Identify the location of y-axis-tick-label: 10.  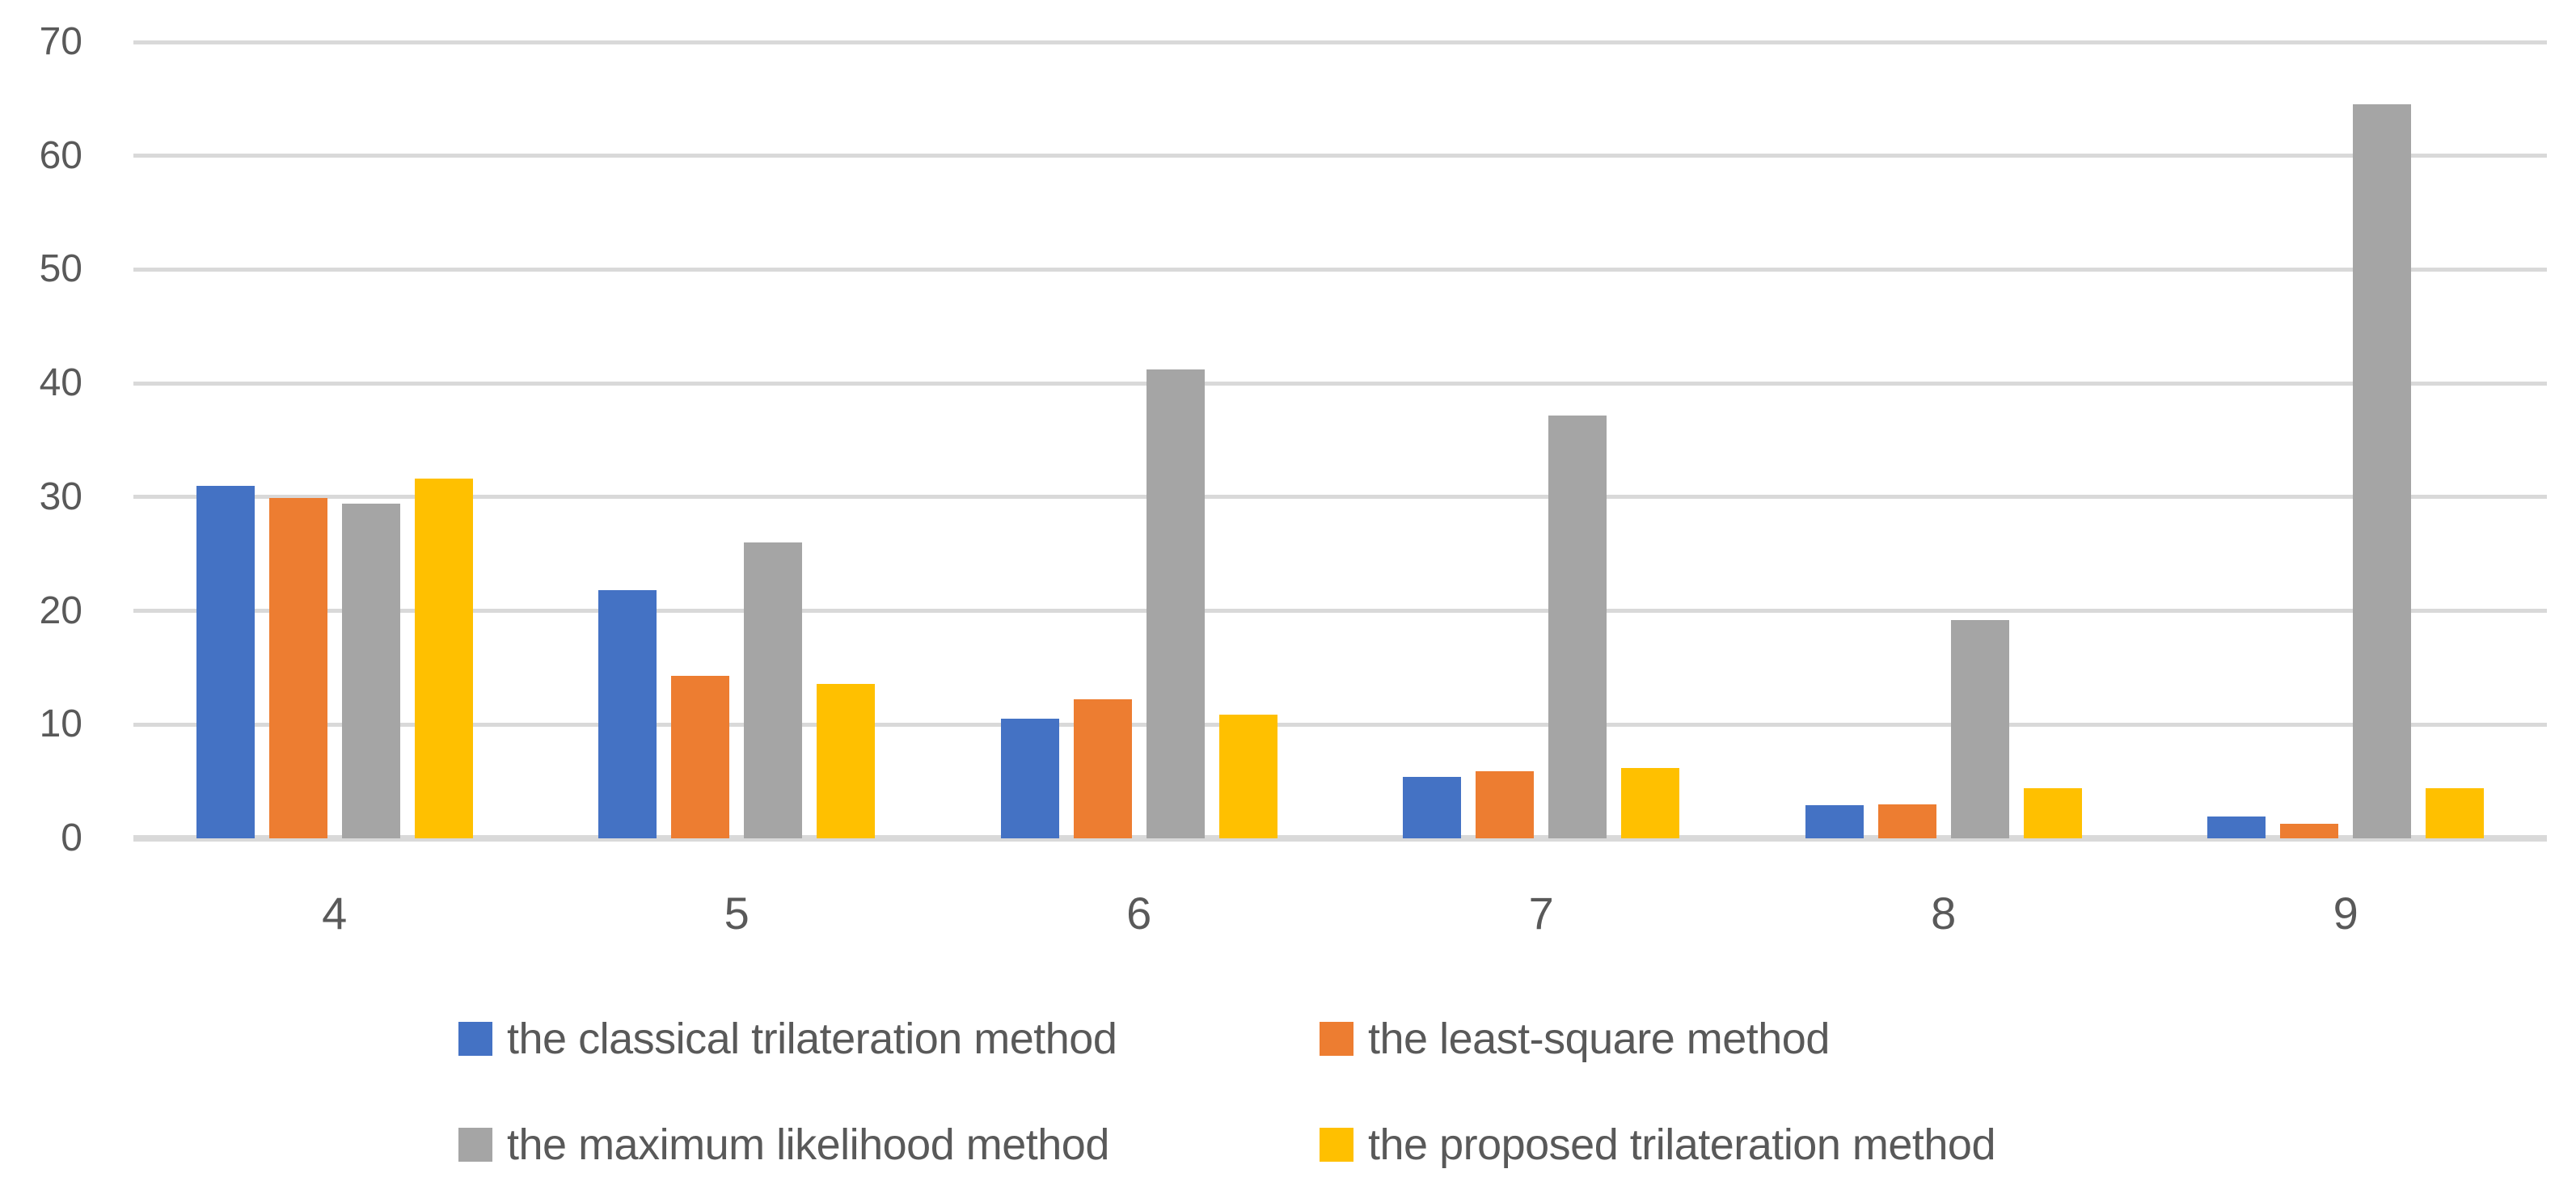
(60, 724).